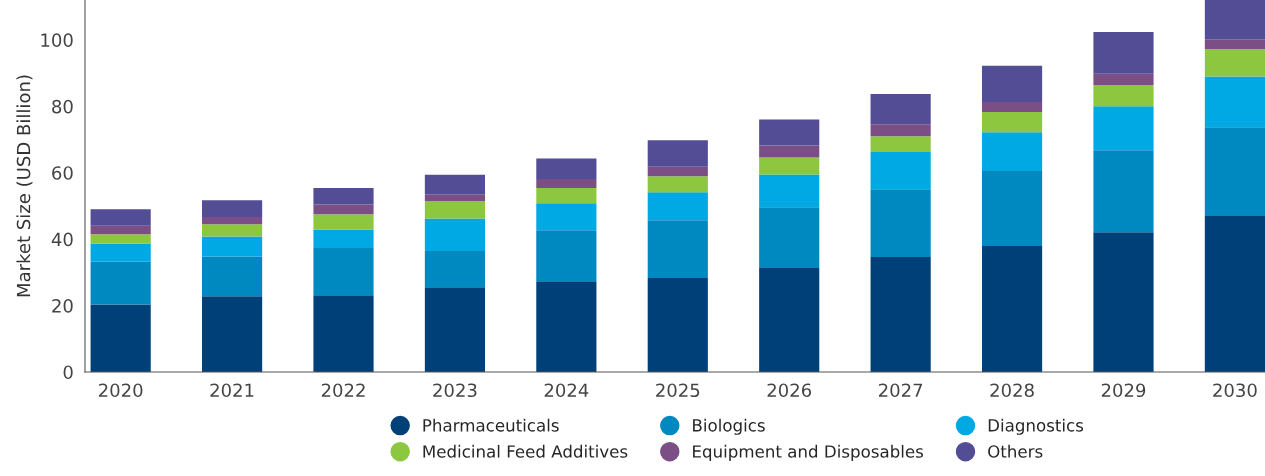 This screenshot has height=476, width=1265. I want to click on y-tick-label: 20, so click(62, 306).